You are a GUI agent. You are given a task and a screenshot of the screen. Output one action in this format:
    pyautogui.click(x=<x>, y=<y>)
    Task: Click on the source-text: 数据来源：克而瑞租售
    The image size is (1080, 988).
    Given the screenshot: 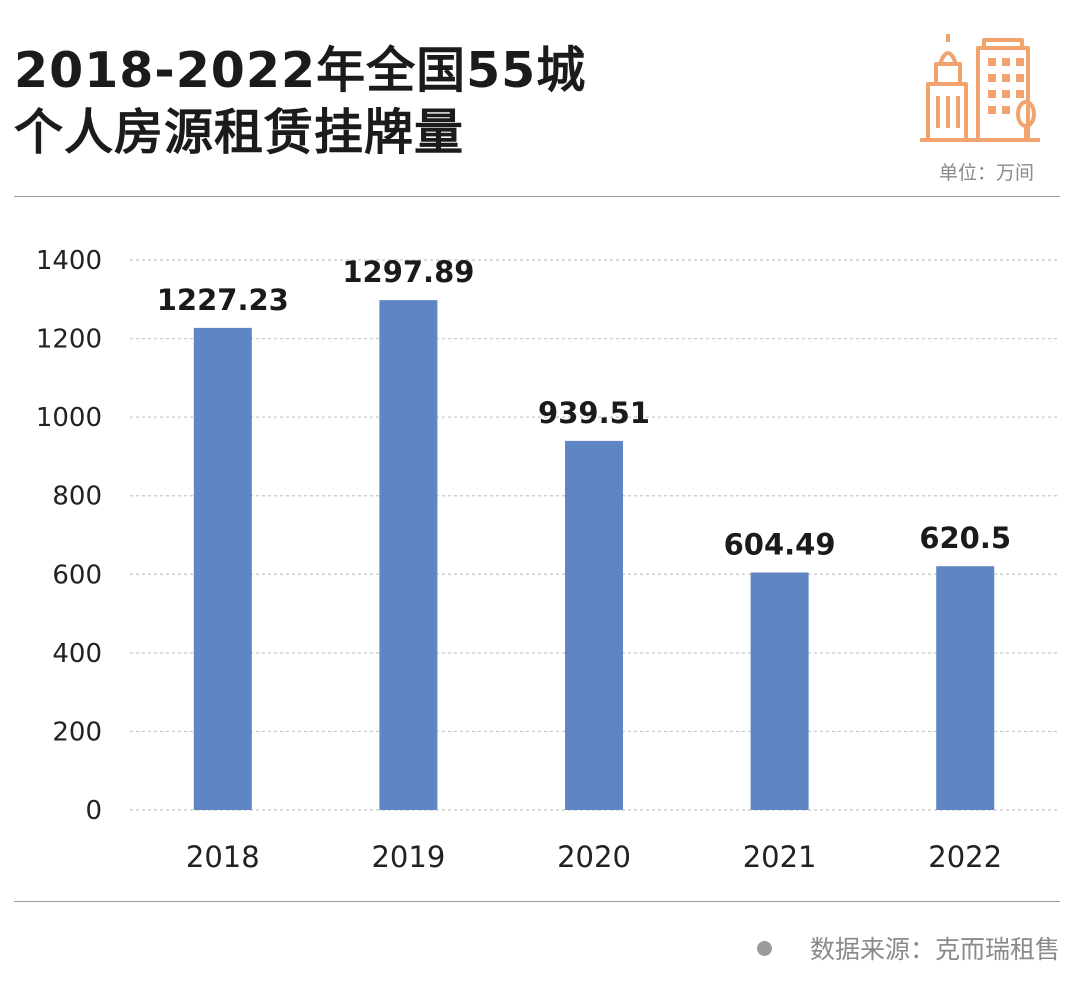 What is the action you would take?
    pyautogui.click(x=934, y=949)
    